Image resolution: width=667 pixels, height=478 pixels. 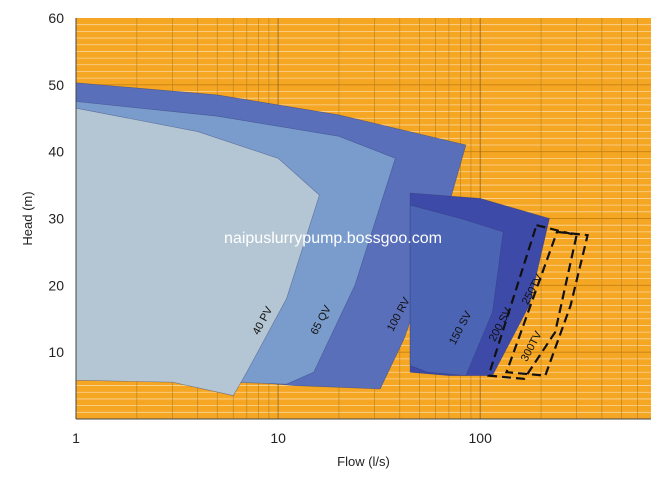 What do you see at coordinates (481, 438) in the screenshot?
I see `x-tick-label: 100` at bounding box center [481, 438].